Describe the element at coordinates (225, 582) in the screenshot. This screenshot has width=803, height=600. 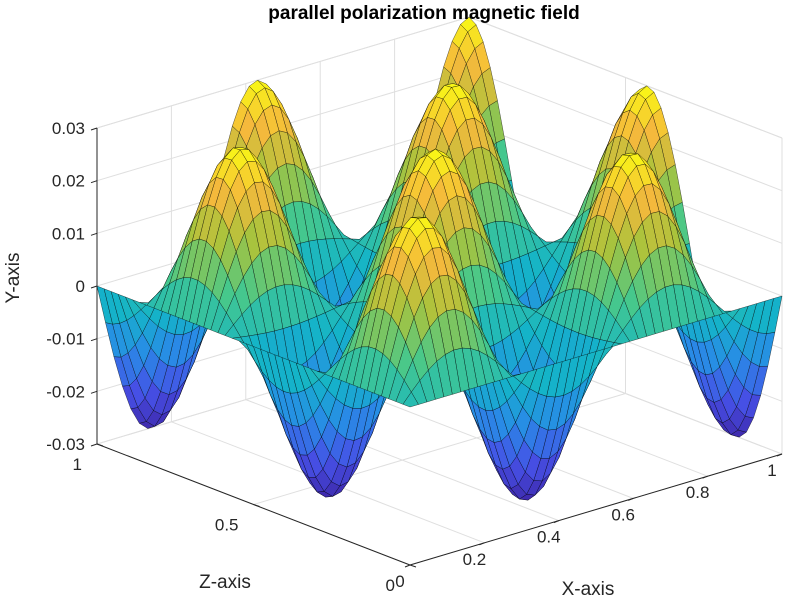
I see `z-axis-label: Z-axis` at that location.